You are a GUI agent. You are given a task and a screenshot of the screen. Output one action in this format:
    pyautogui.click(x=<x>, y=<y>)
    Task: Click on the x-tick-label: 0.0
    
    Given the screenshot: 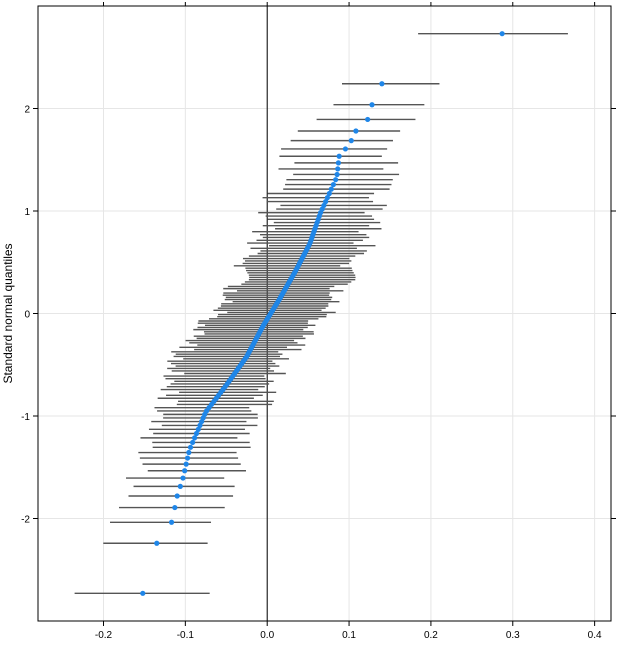 What is the action you would take?
    pyautogui.click(x=267, y=635)
    